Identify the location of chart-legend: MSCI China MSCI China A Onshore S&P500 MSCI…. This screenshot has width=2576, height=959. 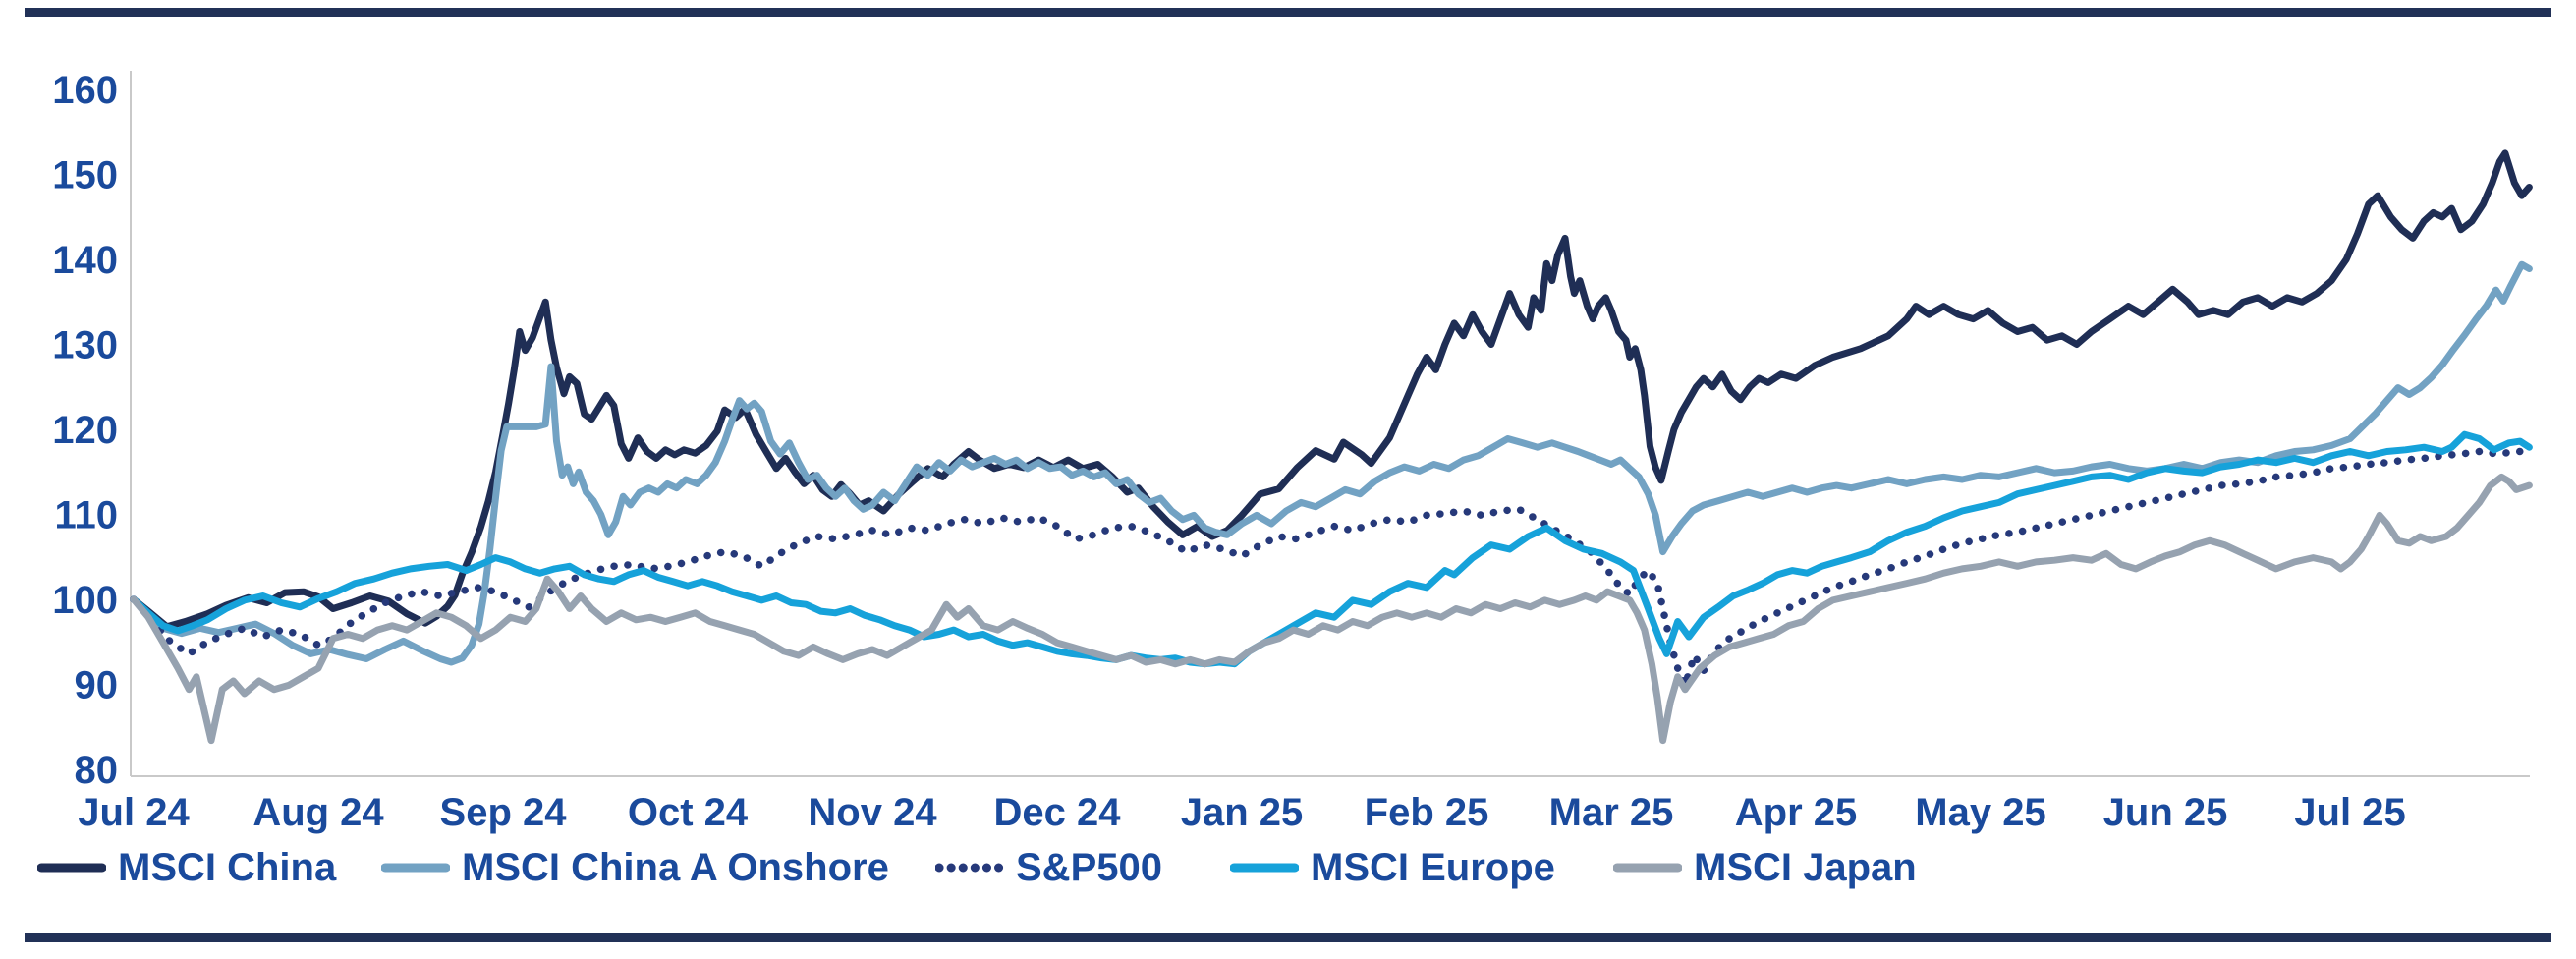
(1288, 868).